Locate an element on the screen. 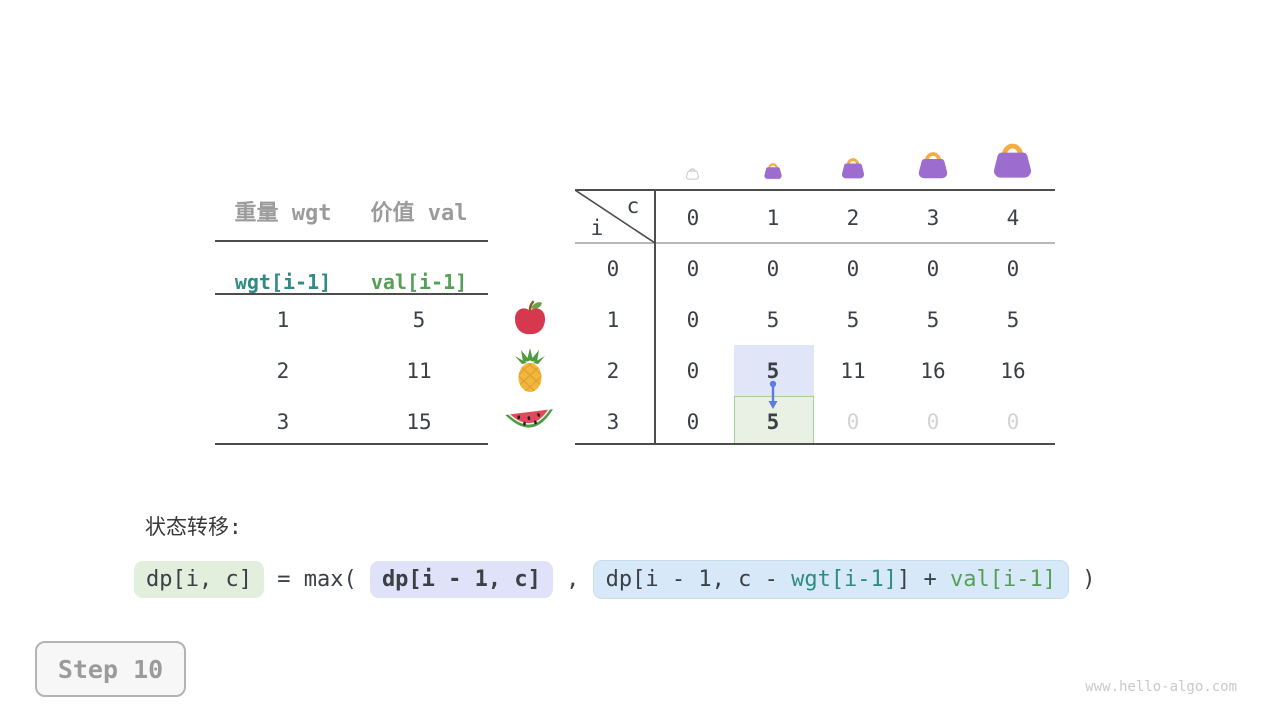  items-index-val: val[i-1] is located at coordinates (419, 282).